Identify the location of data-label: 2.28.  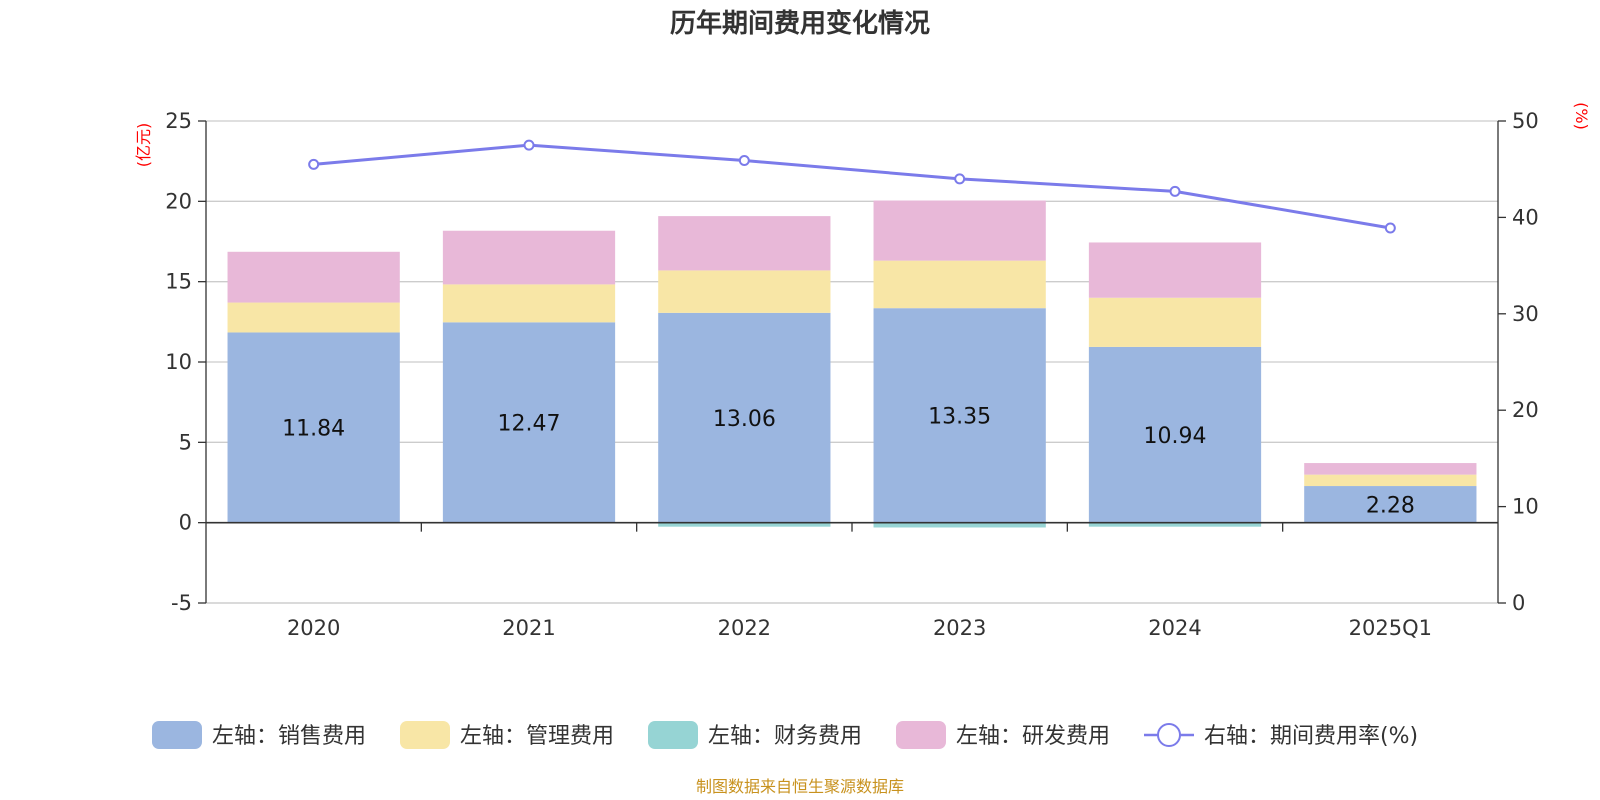
(1390, 505).